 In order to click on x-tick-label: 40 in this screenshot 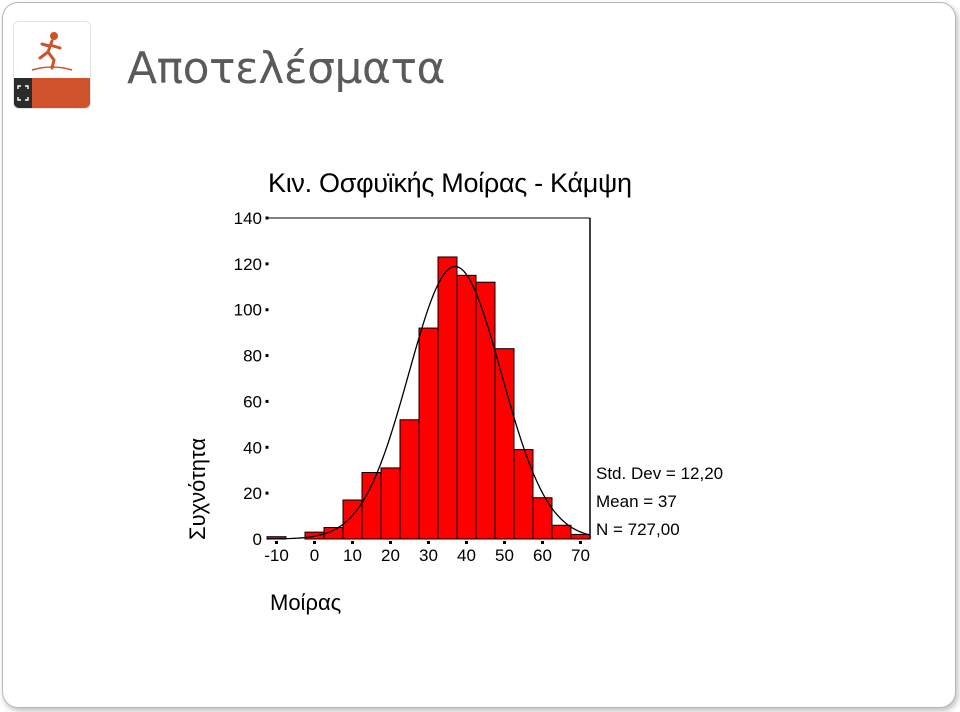, I will do `click(466, 555)`.